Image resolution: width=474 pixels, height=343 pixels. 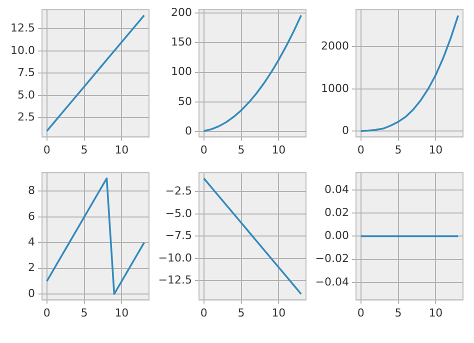 I want to click on y-tick-label: −0.04, so click(x=332, y=281).